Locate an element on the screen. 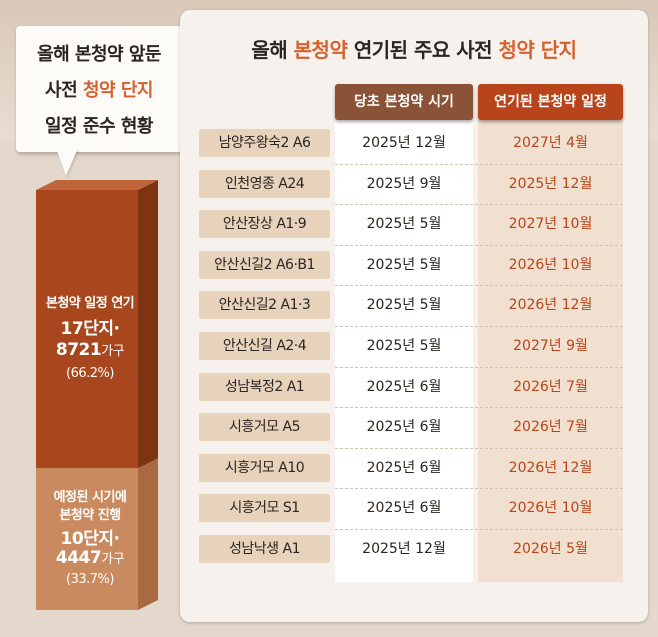 This screenshot has width=658, height=637. bubble-tail is located at coordinates (67, 162).